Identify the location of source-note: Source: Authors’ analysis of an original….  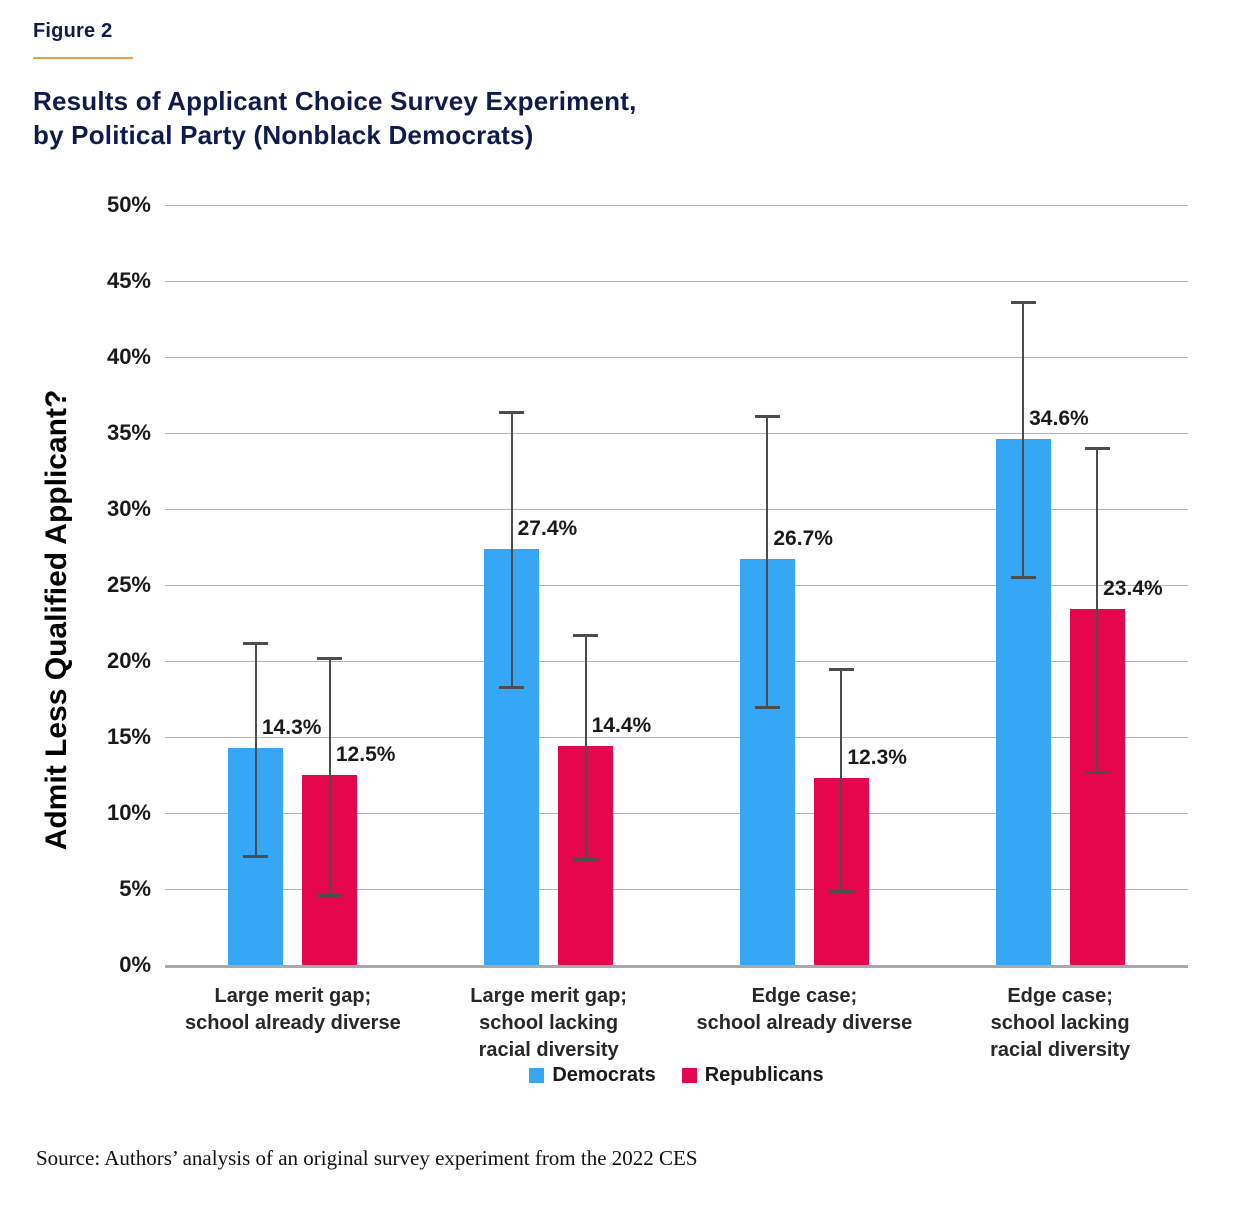
(367, 1158).